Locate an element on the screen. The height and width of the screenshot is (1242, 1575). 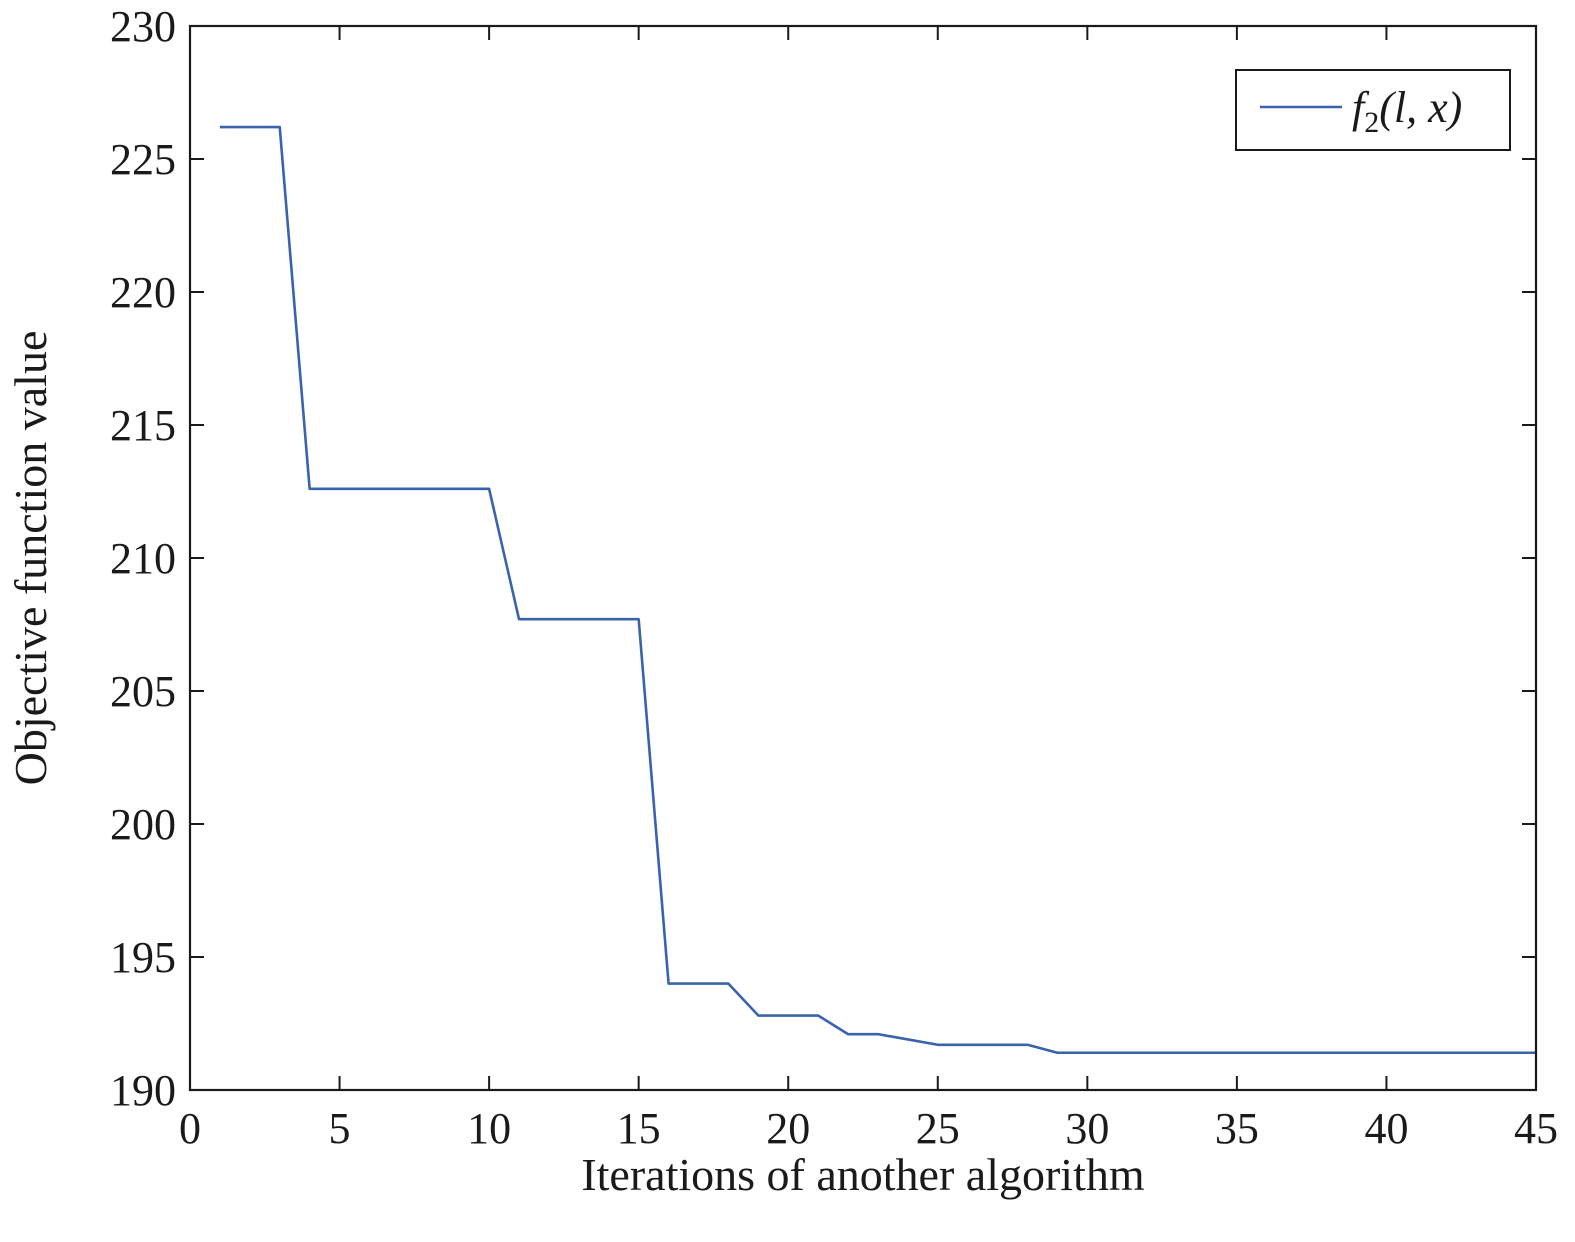
y-tick-label: 195 is located at coordinates (143, 957).